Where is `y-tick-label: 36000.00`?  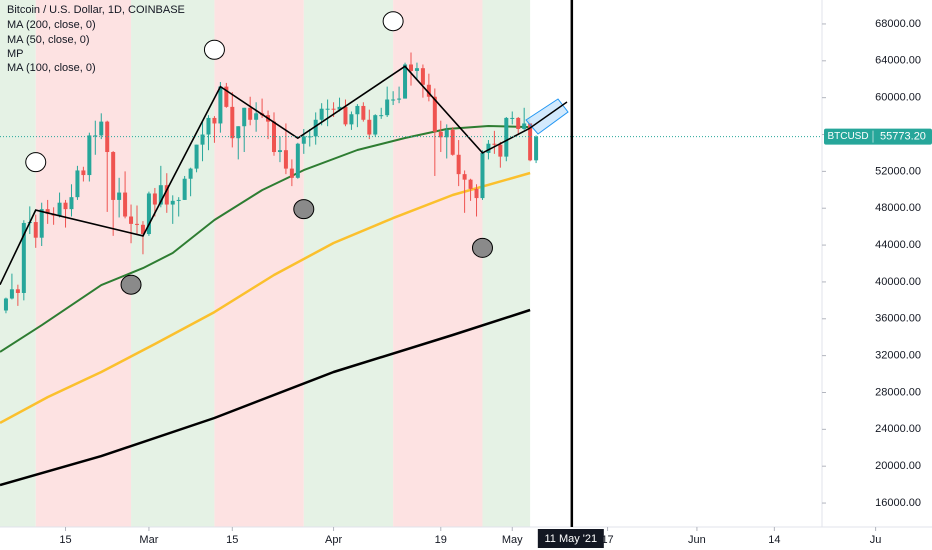
y-tick-label: 36000.00 is located at coordinates (898, 319).